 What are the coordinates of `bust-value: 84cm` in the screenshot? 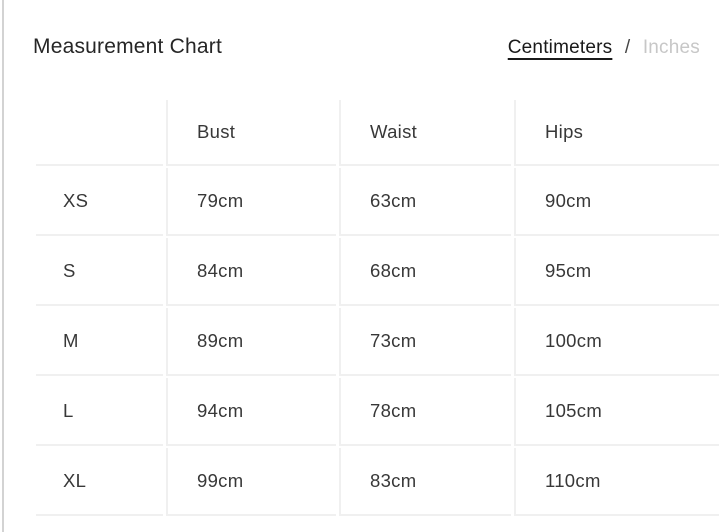 It's located at (251, 272).